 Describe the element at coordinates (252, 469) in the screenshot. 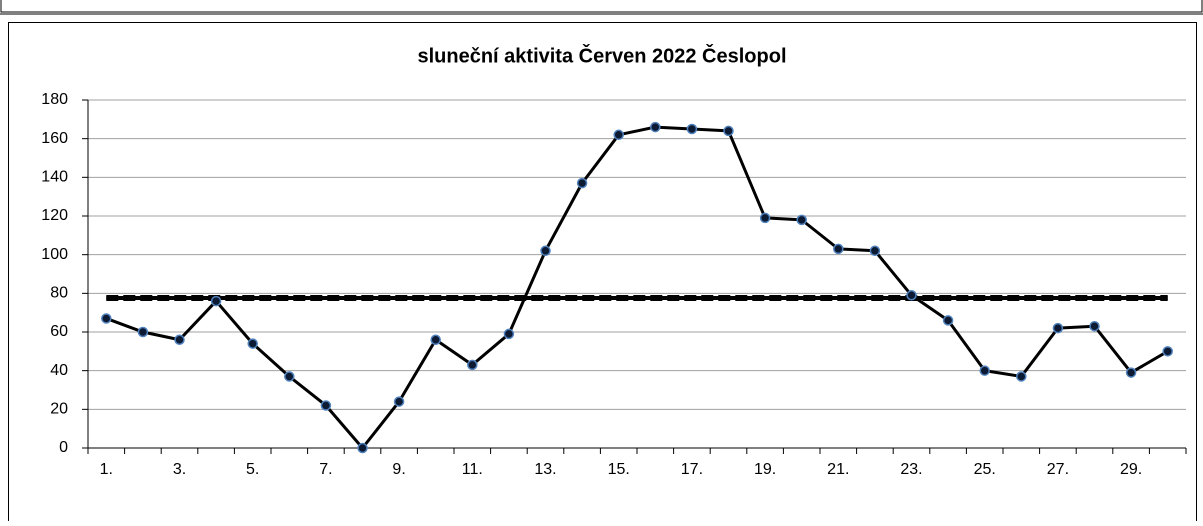

I see `x-tick-label: 5.` at that location.